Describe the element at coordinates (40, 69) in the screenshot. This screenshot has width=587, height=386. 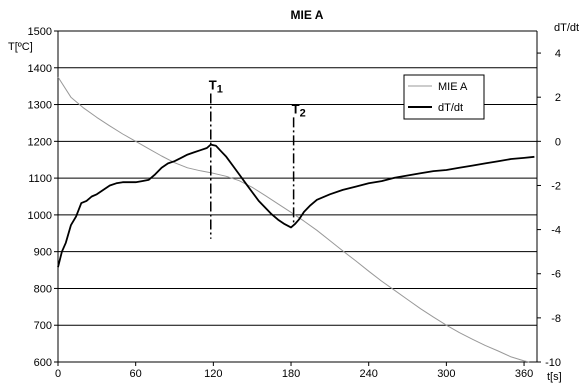
I see `y-tick-label-left: 1400` at that location.